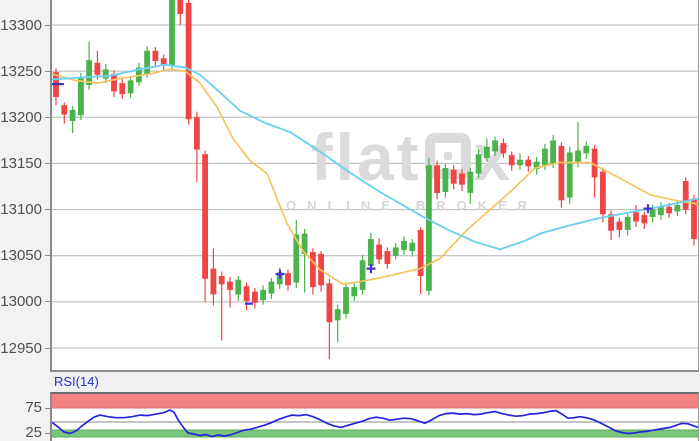 Image resolution: width=700 pixels, height=441 pixels. What do you see at coordinates (33, 407) in the screenshot?
I see `rsi-axis-label: 75` at bounding box center [33, 407].